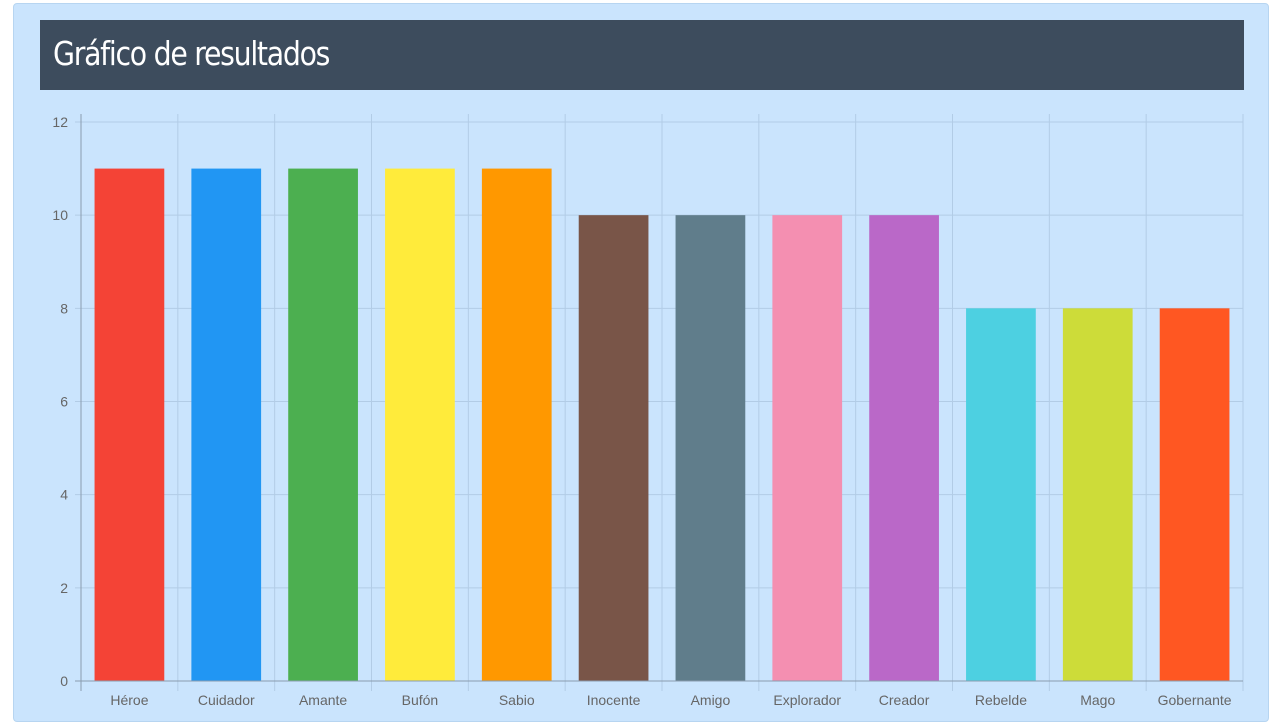  What do you see at coordinates (420, 700) in the screenshot?
I see `x-tick-label: Bufón` at bounding box center [420, 700].